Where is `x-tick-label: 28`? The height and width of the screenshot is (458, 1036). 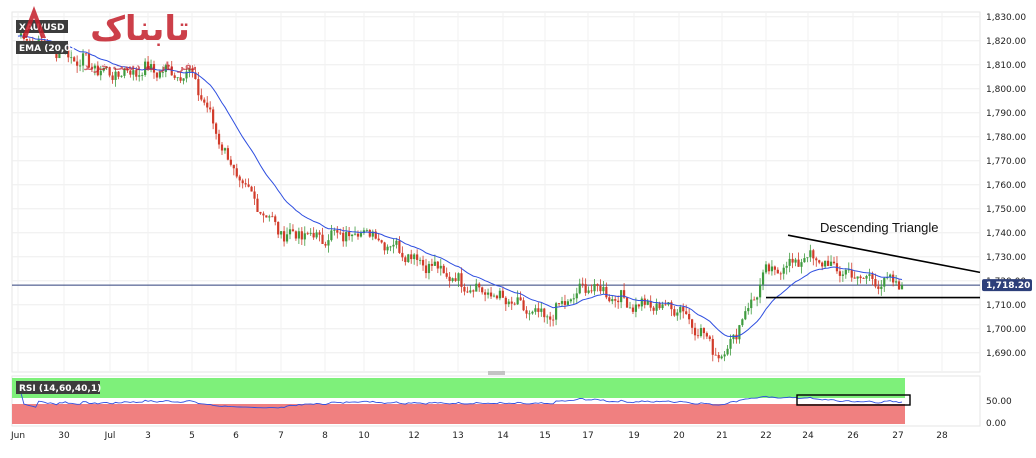
x-tick-label: 28 is located at coordinates (942, 436).